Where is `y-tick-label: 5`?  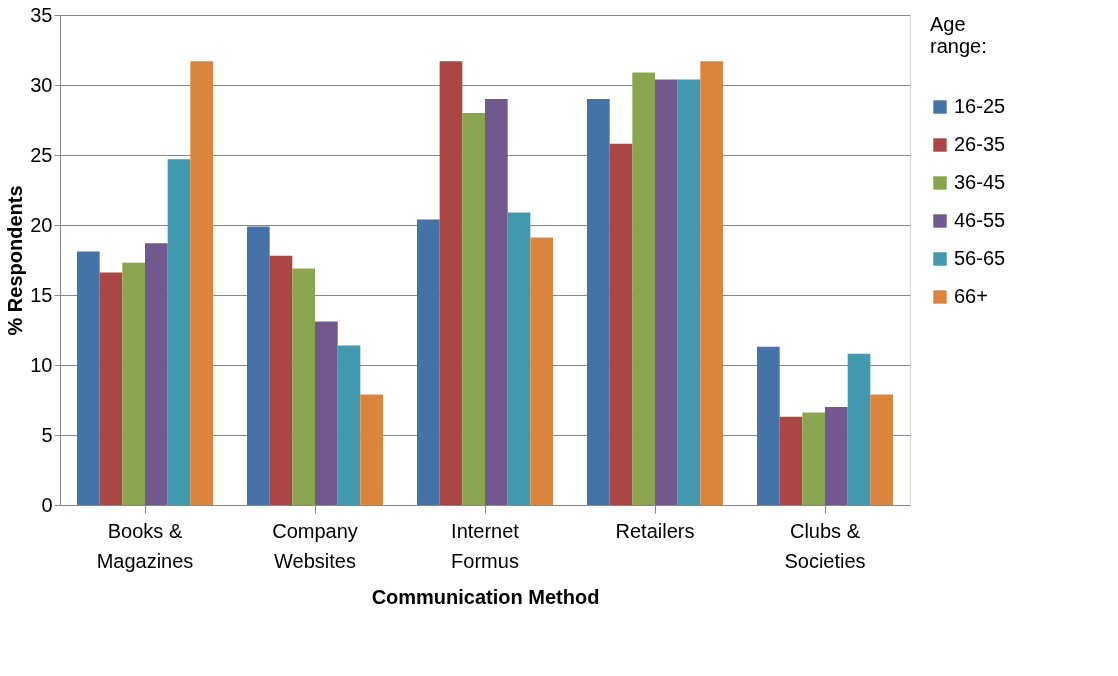 y-tick-label: 5 is located at coordinates (47, 434).